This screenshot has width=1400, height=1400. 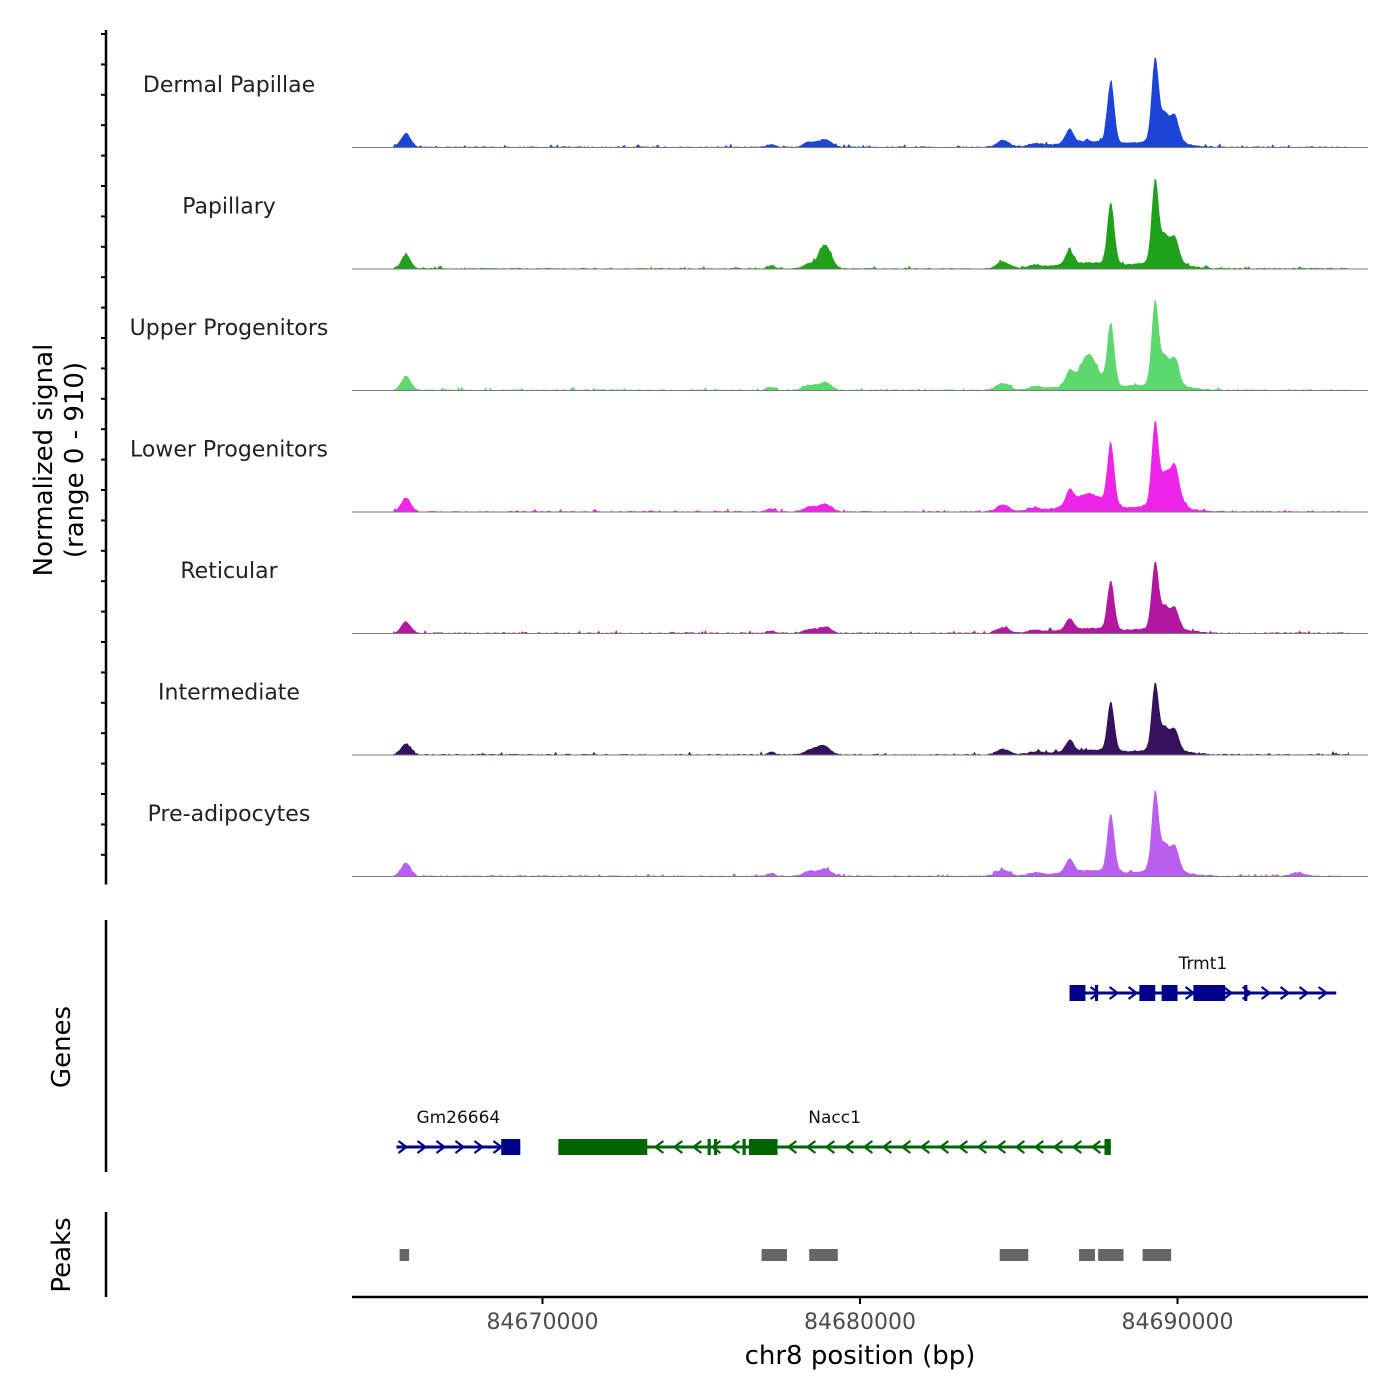 I want to click on gene-label: Gm26664, so click(x=458, y=1118).